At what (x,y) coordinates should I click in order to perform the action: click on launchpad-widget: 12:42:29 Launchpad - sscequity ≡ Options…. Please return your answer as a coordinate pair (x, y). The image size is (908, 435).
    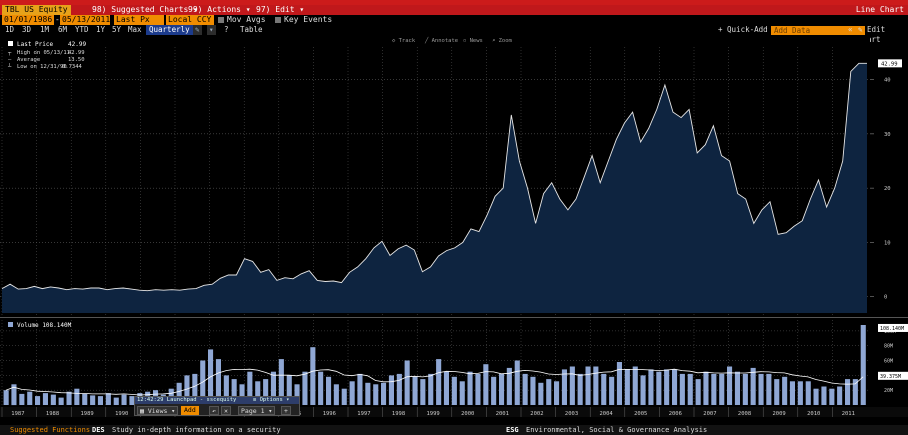
    Looking at the image, I should click on (217, 406).